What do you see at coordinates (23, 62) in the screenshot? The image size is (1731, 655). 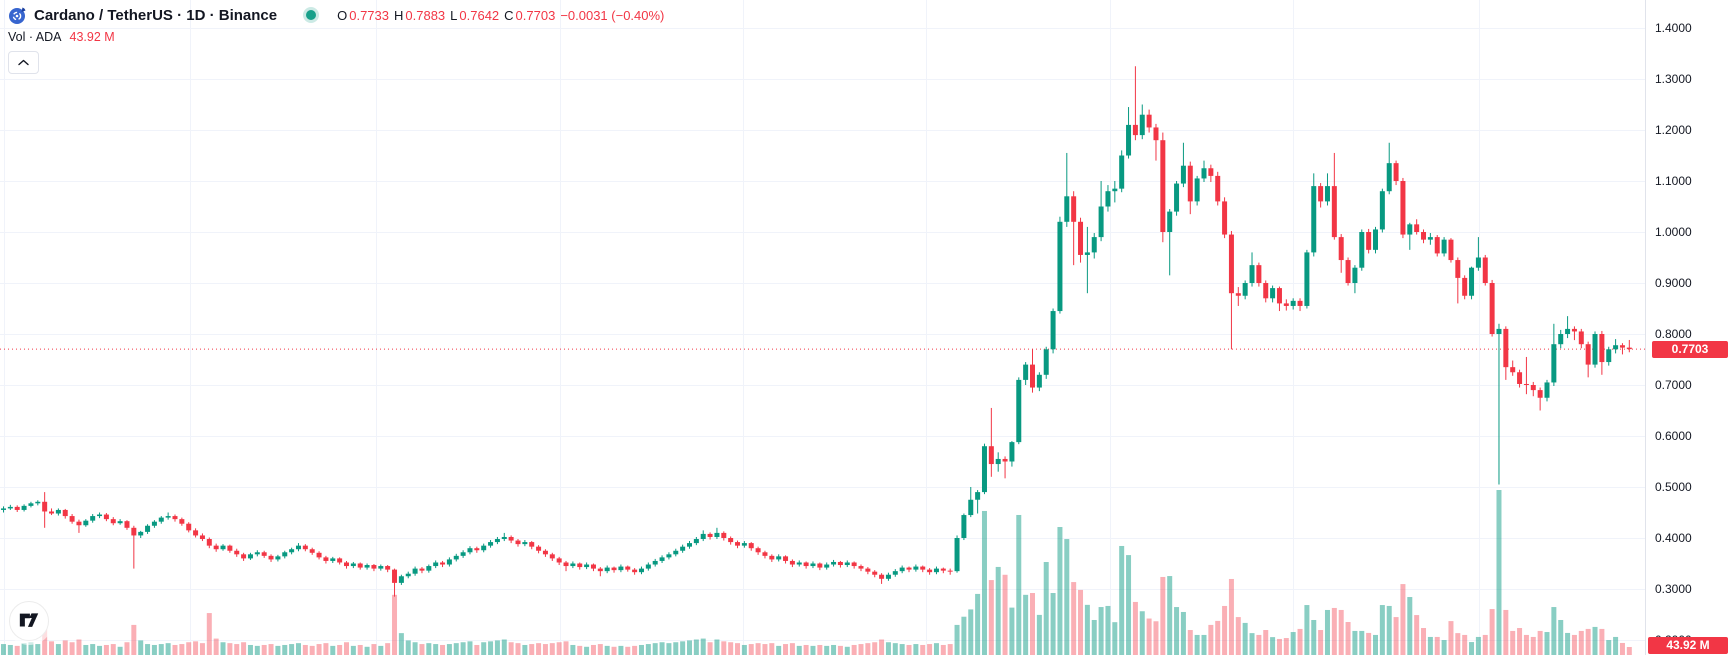 I see `collapse-pane-button` at bounding box center [23, 62].